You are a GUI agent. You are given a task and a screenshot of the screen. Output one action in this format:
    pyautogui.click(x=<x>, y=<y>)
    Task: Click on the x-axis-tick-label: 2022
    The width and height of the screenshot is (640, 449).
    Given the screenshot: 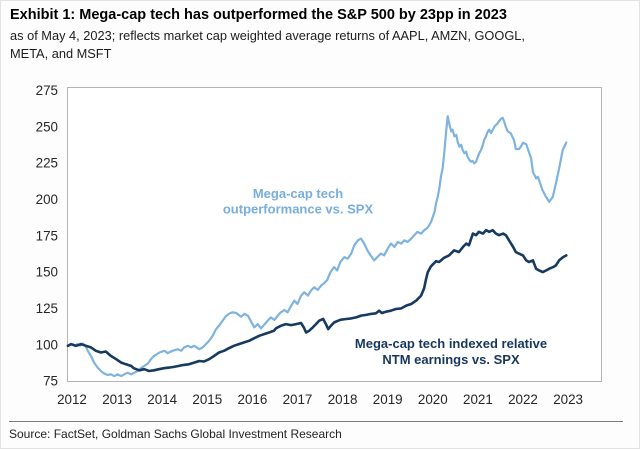 What is the action you would take?
    pyautogui.click(x=523, y=399)
    